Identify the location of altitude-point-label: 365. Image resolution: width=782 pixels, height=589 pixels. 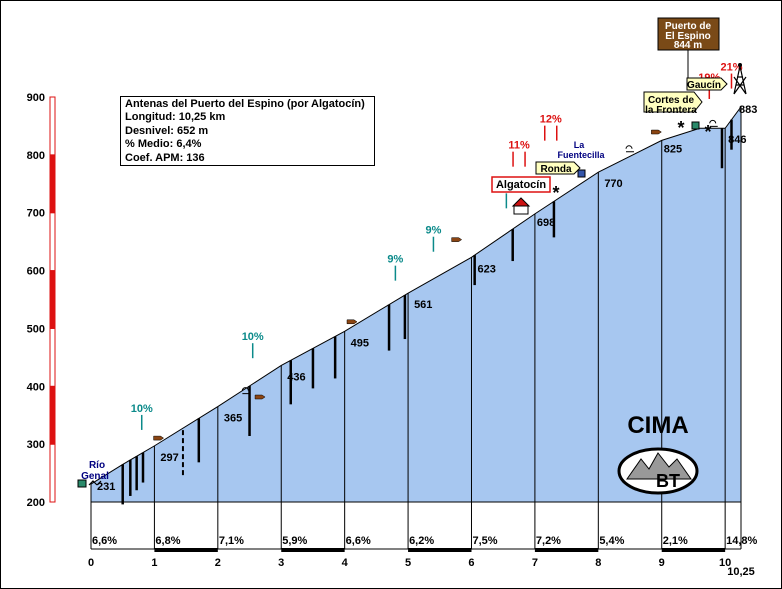
(233, 419).